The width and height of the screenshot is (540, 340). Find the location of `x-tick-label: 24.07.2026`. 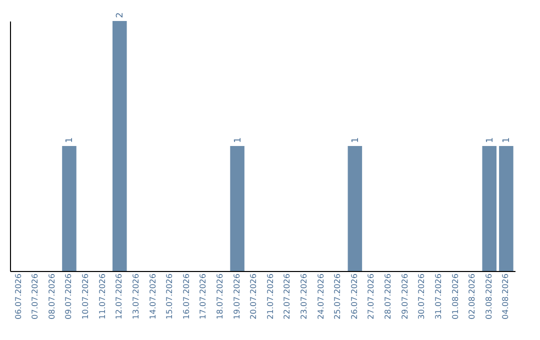

x-tick-label: 24.07.2026 is located at coordinates (321, 297).